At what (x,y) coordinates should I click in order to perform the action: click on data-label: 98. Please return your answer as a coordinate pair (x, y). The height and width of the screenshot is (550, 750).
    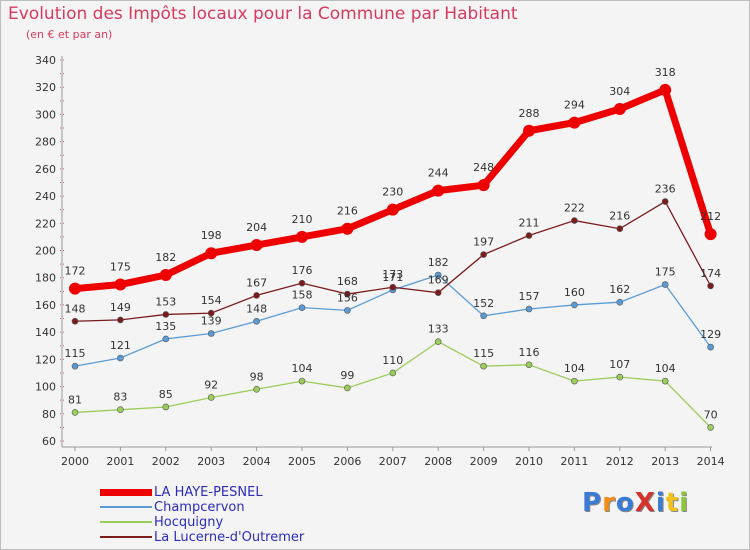
    Looking at the image, I should click on (257, 376).